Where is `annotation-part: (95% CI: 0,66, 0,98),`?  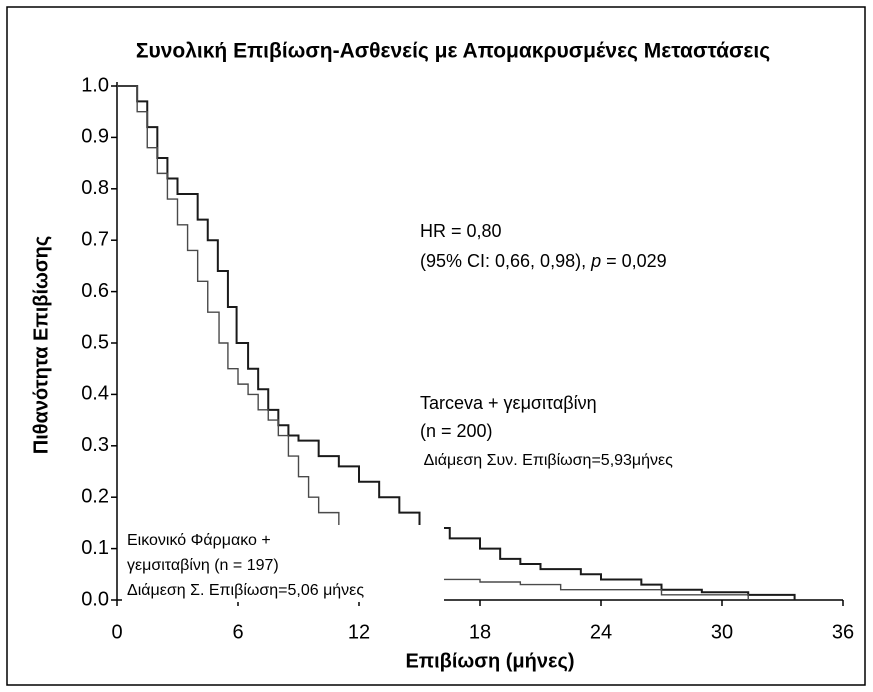
annotation-part: (95% CI: 0,66, 0,98), is located at coordinates (505, 261).